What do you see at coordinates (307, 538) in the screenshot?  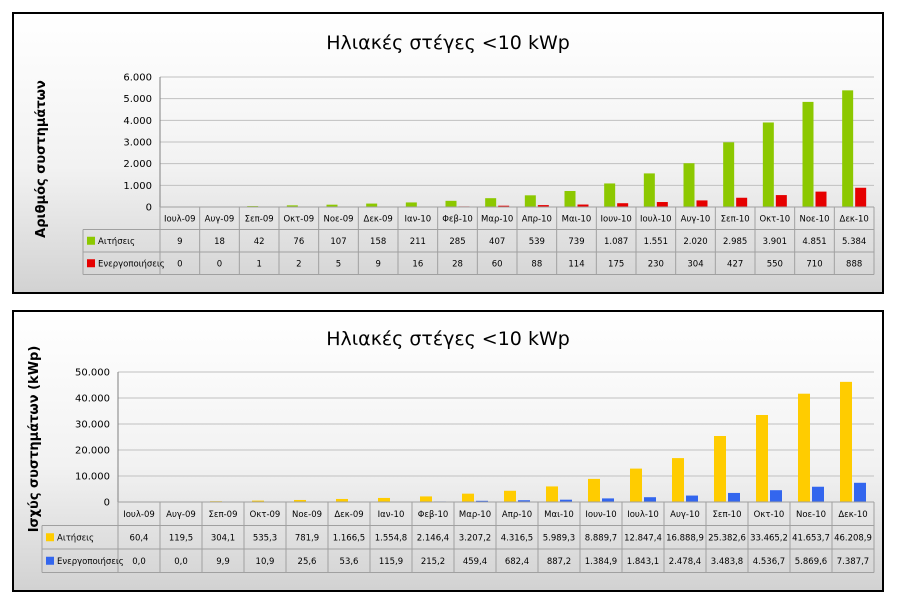 I see `data-label: 781,9` at bounding box center [307, 538].